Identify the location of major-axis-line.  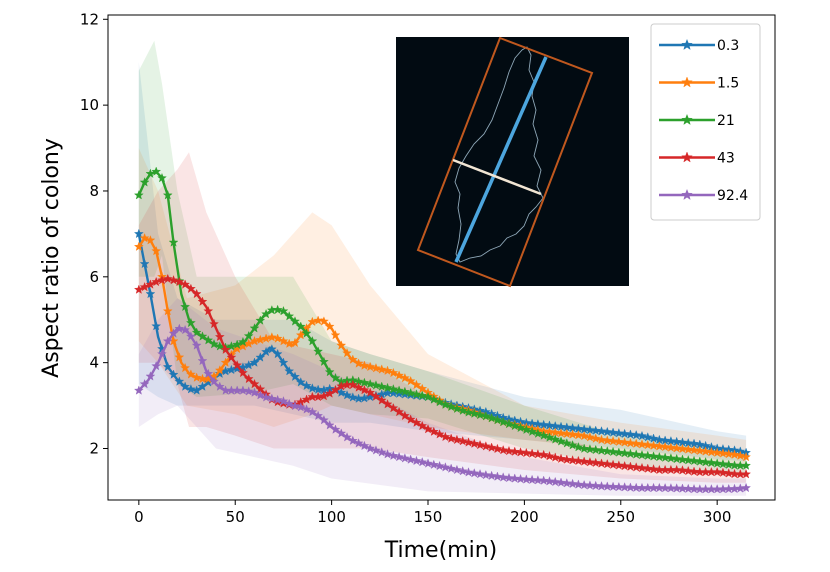
(501, 159).